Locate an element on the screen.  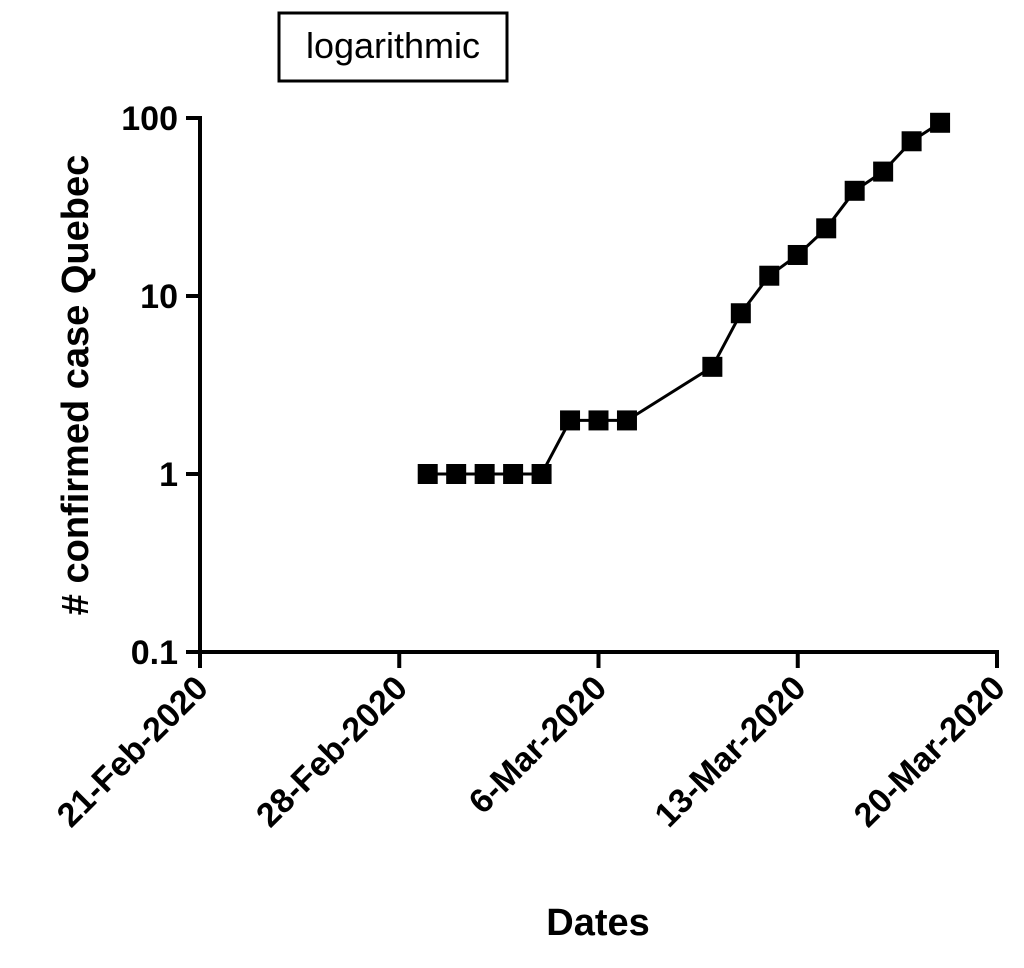
x-tick-label: 6-Mar-2020 is located at coordinates (538, 745).